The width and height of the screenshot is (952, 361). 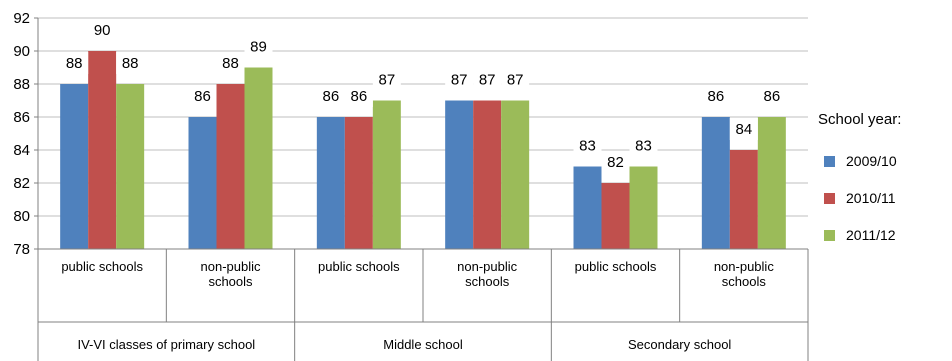 I want to click on legend-entry: 2011/12, so click(x=871, y=235).